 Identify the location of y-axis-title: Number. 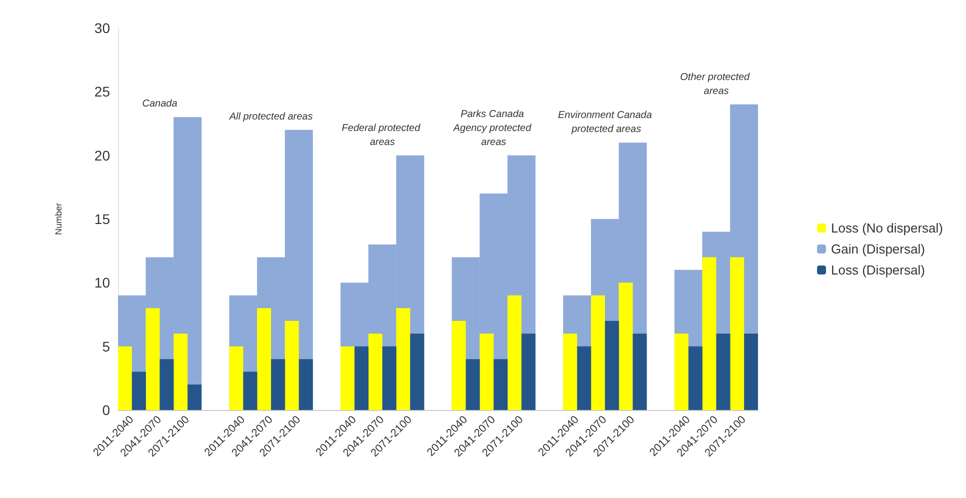
(59, 219).